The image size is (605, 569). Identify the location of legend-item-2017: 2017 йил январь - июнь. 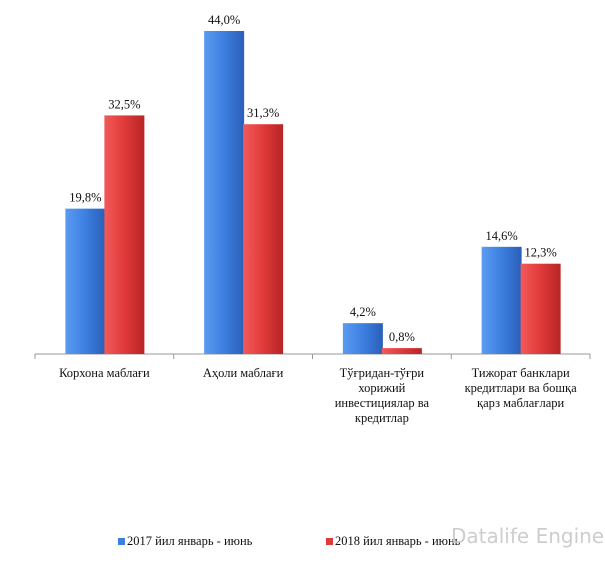
(185, 541).